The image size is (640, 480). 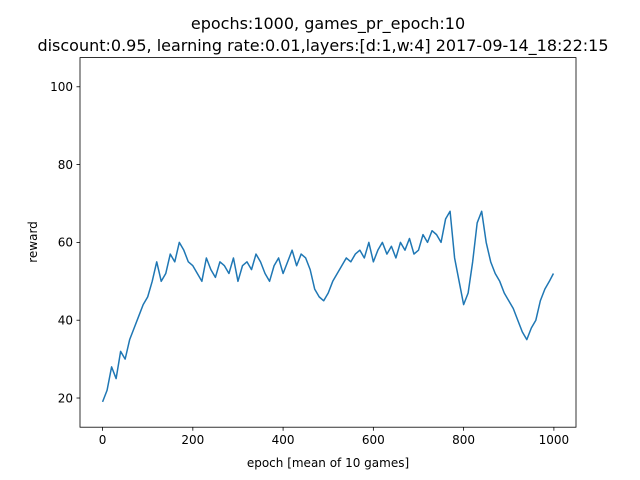 I want to click on x-tick-label: 800, so click(x=463, y=440).